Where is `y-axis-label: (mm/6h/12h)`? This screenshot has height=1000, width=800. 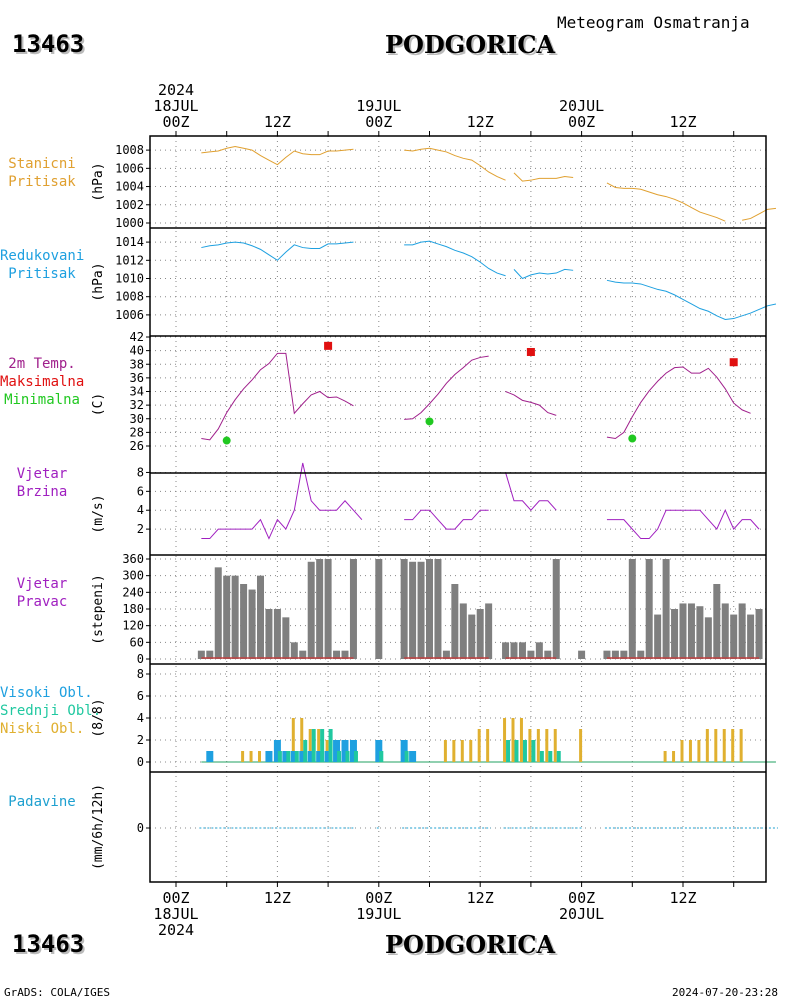 y-axis-label: (mm/6h/12h) is located at coordinates (98, 827).